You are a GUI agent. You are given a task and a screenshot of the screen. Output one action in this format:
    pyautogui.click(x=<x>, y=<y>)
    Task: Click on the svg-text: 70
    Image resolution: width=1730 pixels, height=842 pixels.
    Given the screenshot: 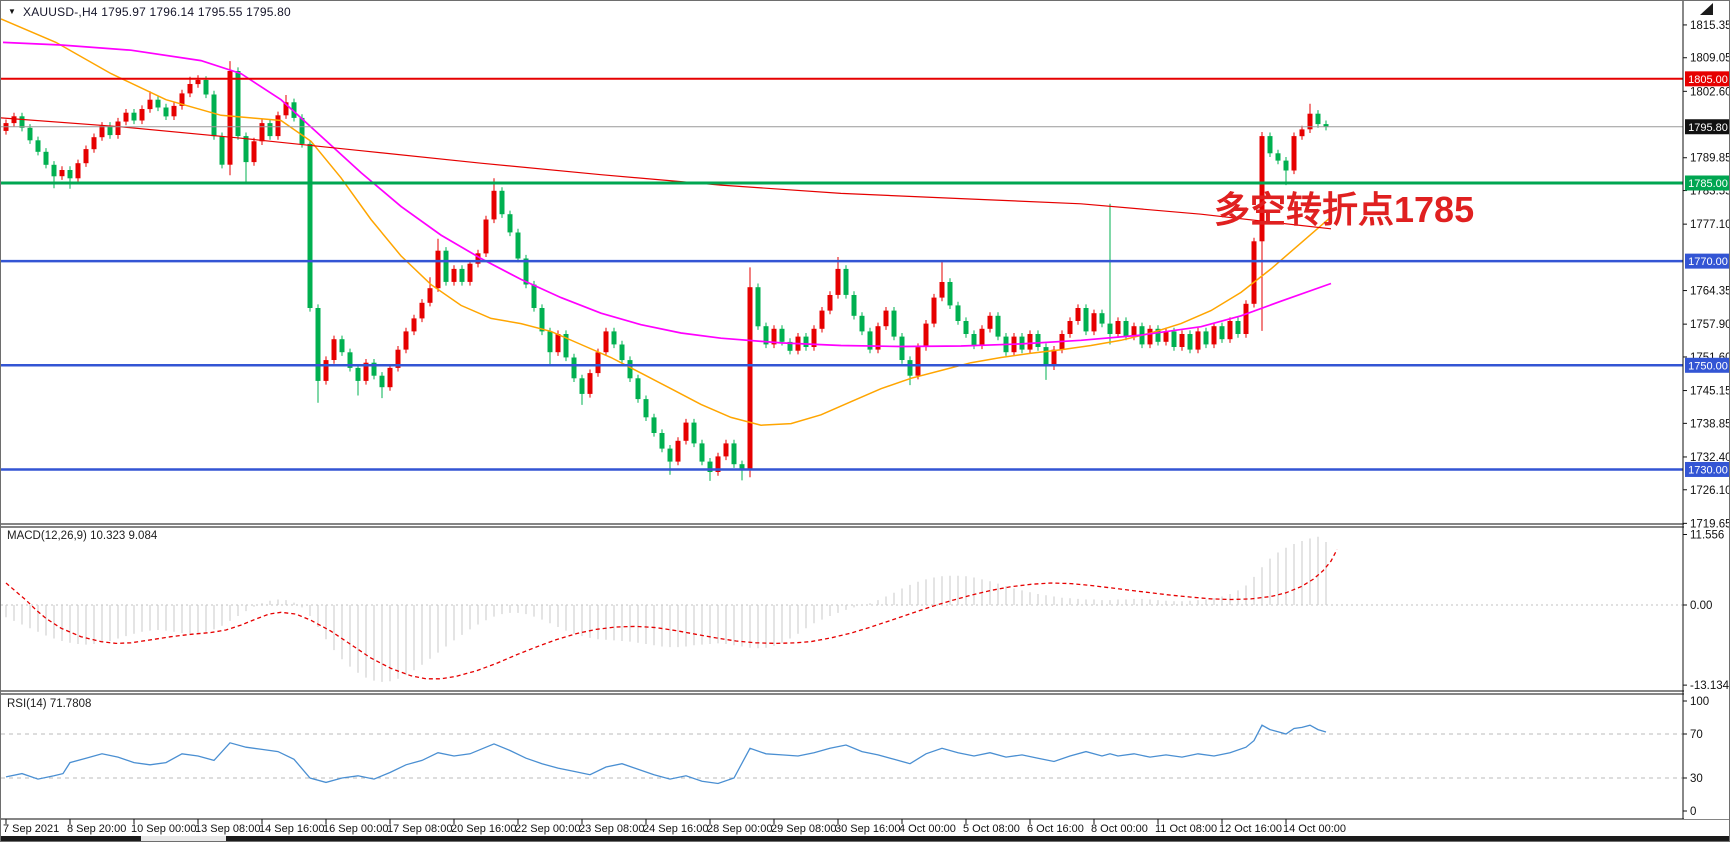 What is the action you would take?
    pyautogui.click(x=1696, y=735)
    